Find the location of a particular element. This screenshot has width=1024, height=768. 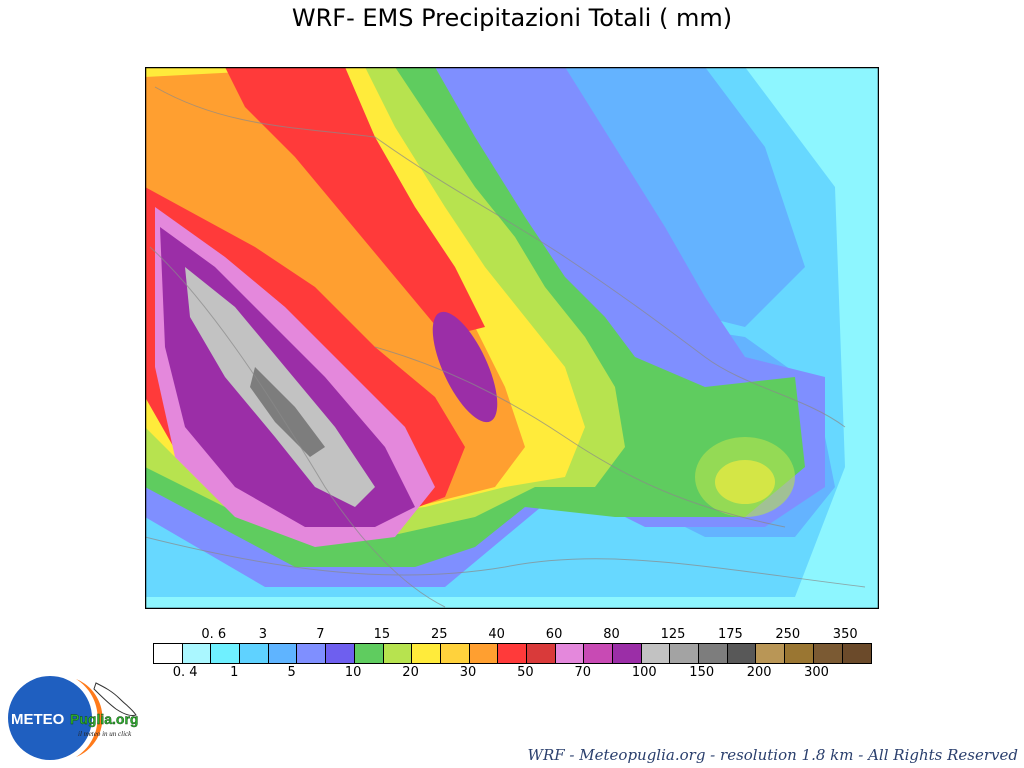

legend-top-label: 60 is located at coordinates (554, 634).